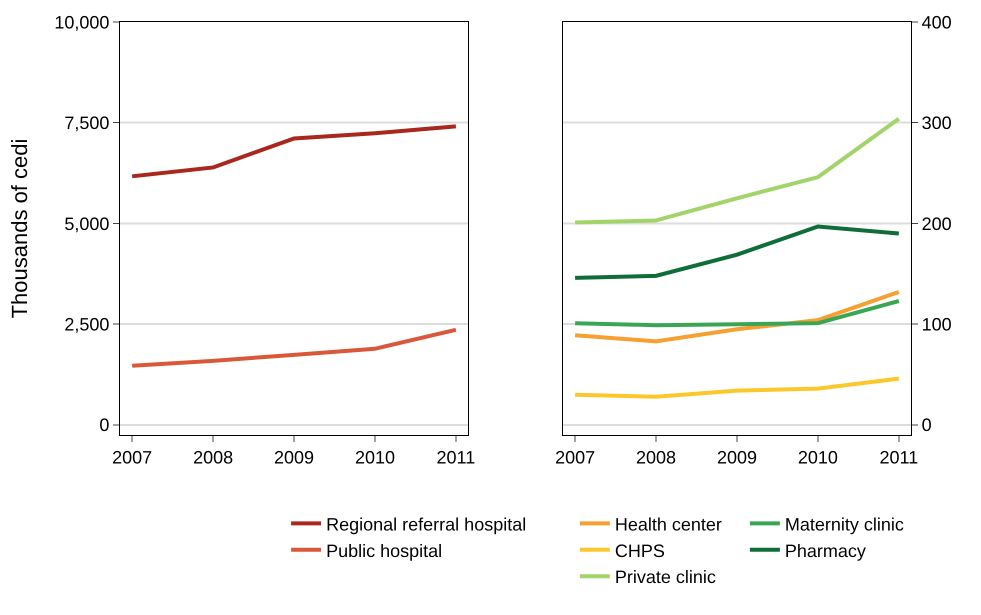 The image size is (981, 615). What do you see at coordinates (937, 123) in the screenshot?
I see `y-tick-label: 300` at bounding box center [937, 123].